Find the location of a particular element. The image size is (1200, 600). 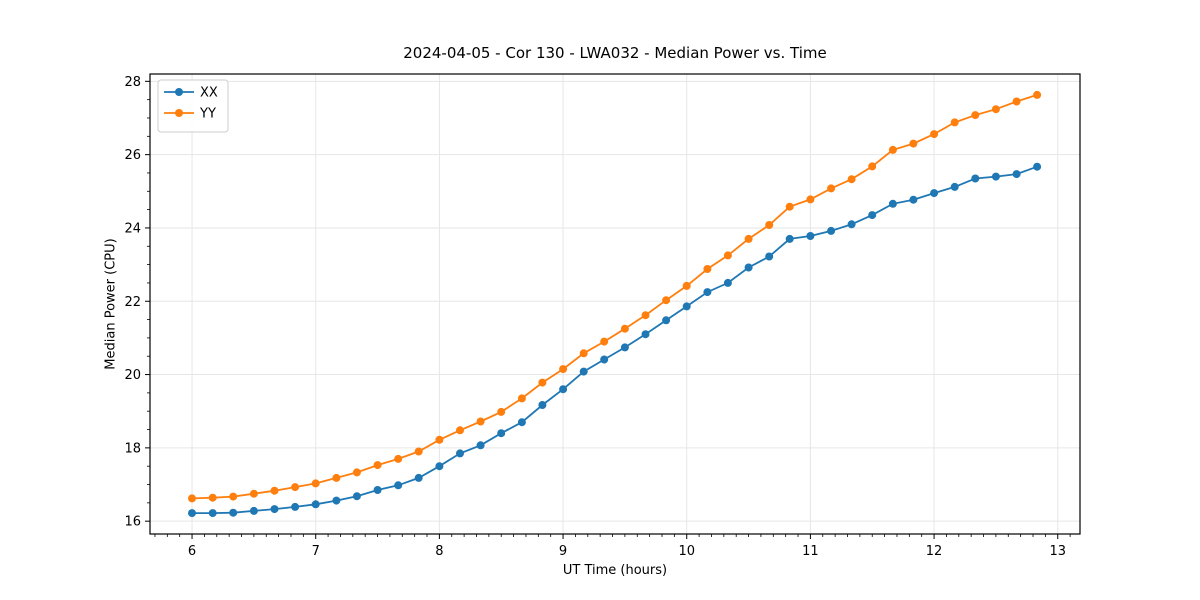

y-tick-label: 22 is located at coordinates (132, 302).